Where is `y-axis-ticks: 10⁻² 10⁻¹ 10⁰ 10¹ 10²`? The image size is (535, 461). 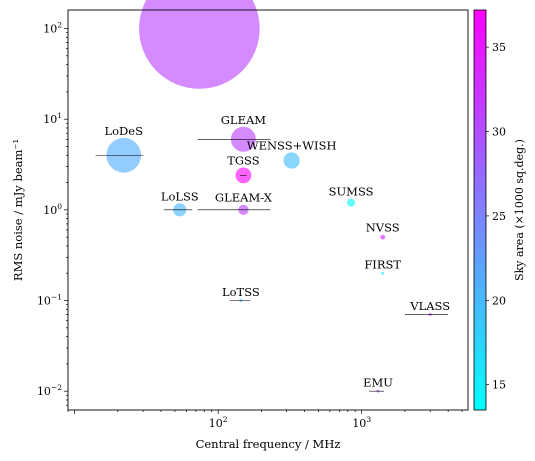
y-axis-ticks: 10⁻² 10⁻¹ 10⁰ 10¹ 10² is located at coordinates (52, 213).